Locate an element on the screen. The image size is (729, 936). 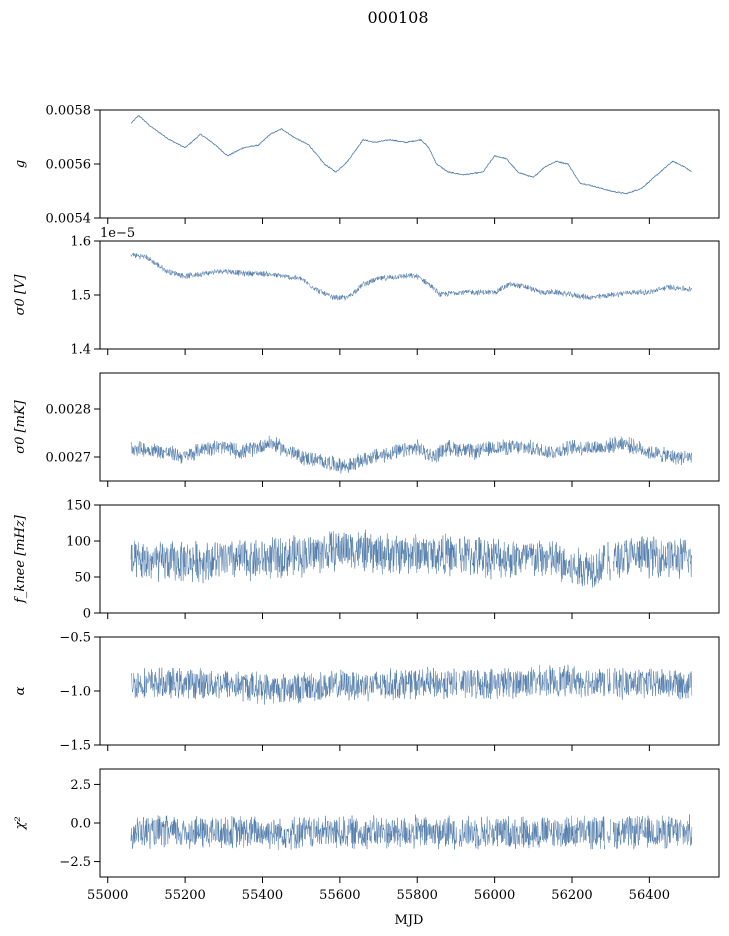
y-axis-label: χ² is located at coordinates (20, 823).